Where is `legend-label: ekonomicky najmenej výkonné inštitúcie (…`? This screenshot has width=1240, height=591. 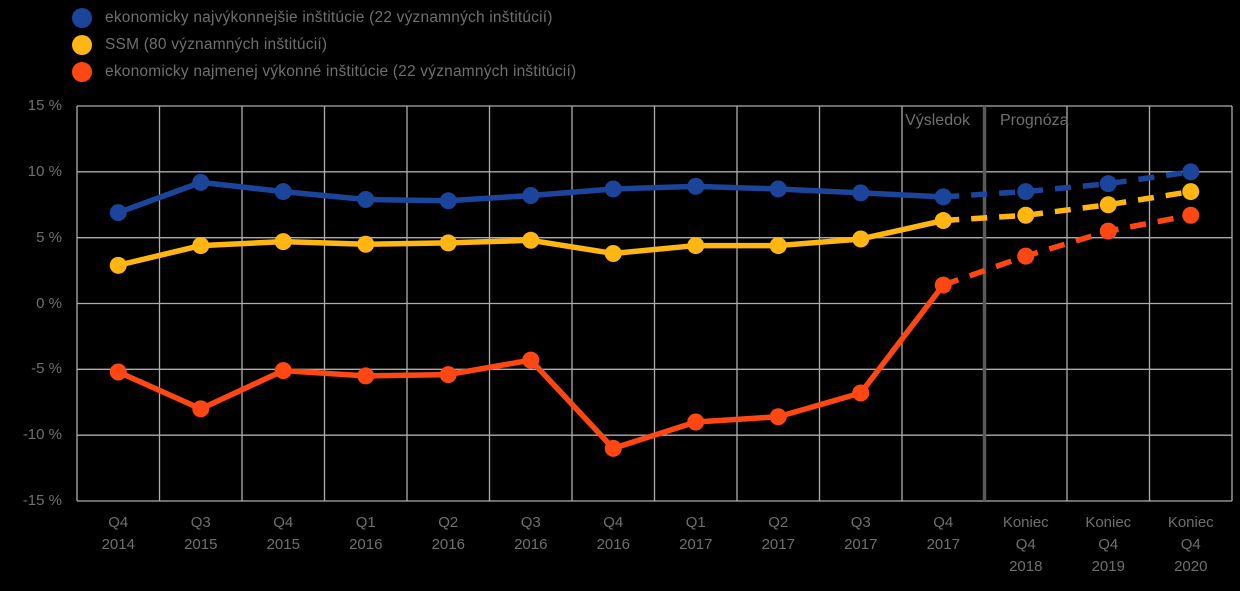
legend-label: ekonomicky najmenej výkonné inštitúcie (… is located at coordinates (341, 71).